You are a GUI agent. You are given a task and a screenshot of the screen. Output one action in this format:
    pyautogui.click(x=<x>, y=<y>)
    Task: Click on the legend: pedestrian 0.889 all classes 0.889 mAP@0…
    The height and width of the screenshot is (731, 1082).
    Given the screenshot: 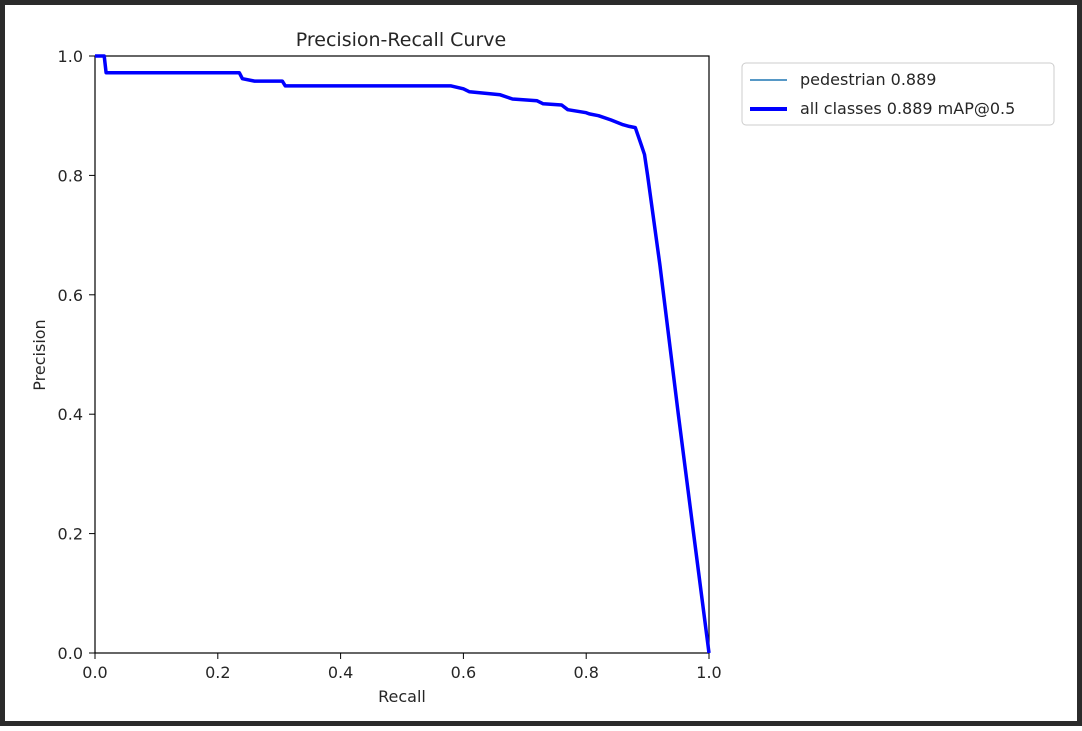 What is the action you would take?
    pyautogui.click(x=898, y=94)
    